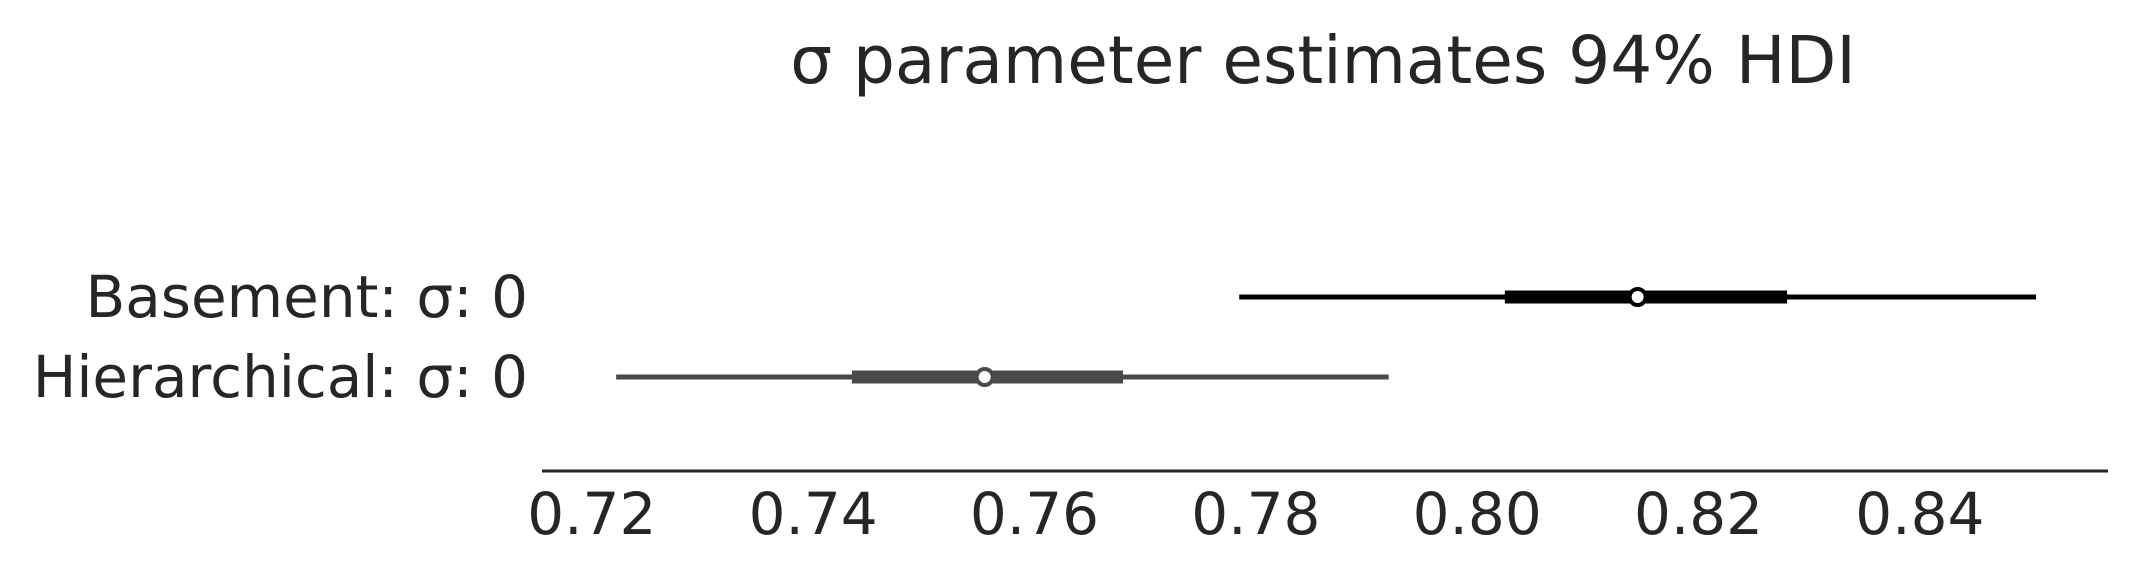 This screenshot has height=574, width=2134. I want to click on chart-title: σ parameter estimates 94% HDI, so click(1323, 60).